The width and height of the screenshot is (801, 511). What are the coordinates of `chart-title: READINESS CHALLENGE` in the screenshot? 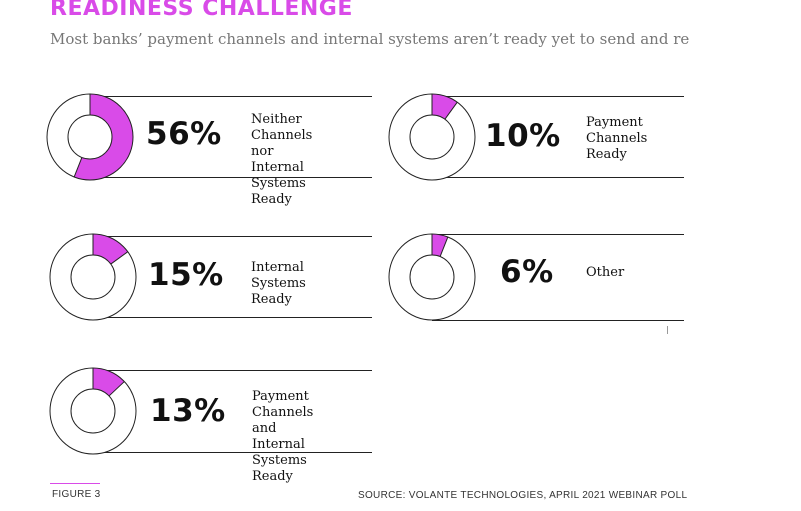 It's located at (201, 10).